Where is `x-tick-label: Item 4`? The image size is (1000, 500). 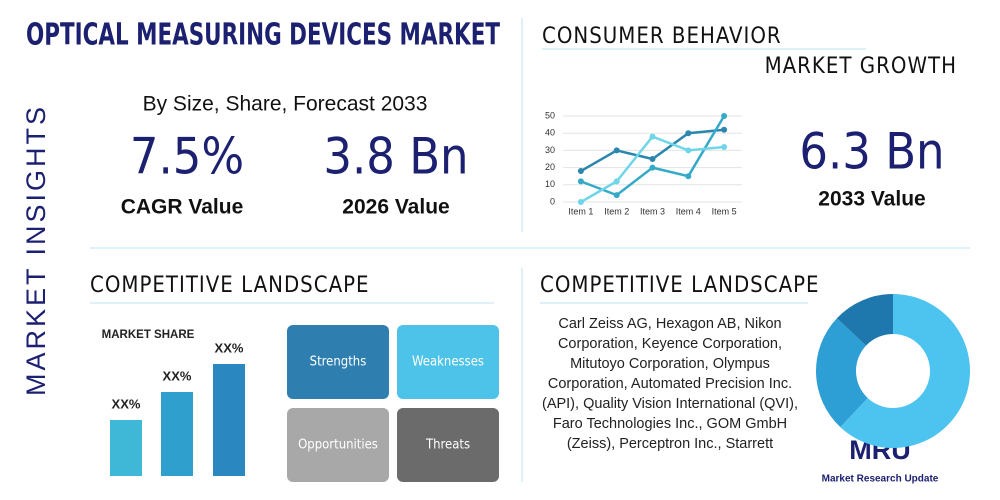
x-tick-label: Item 4 is located at coordinates (688, 211).